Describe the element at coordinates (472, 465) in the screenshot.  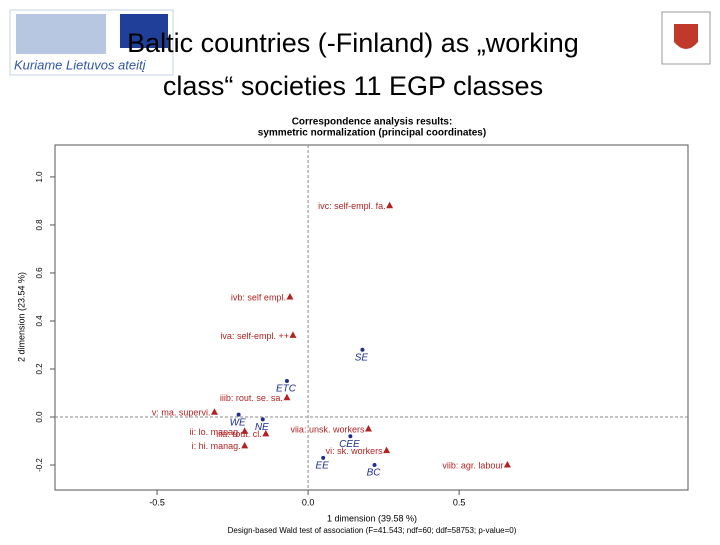
I see `point-label: viib: agr. labour` at that location.